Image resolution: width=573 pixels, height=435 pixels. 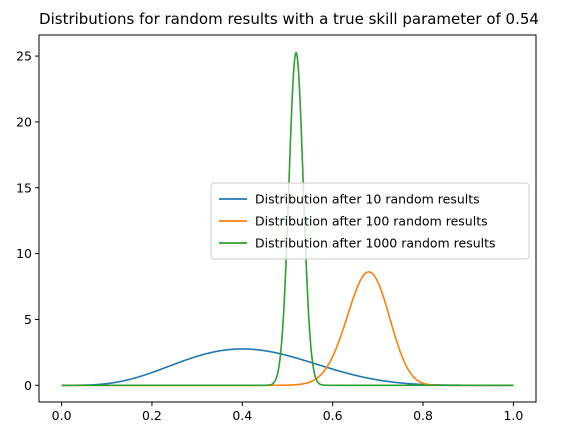 What do you see at coordinates (375, 243) in the screenshot?
I see `legend-label: Distribution after 1000 random results` at bounding box center [375, 243].